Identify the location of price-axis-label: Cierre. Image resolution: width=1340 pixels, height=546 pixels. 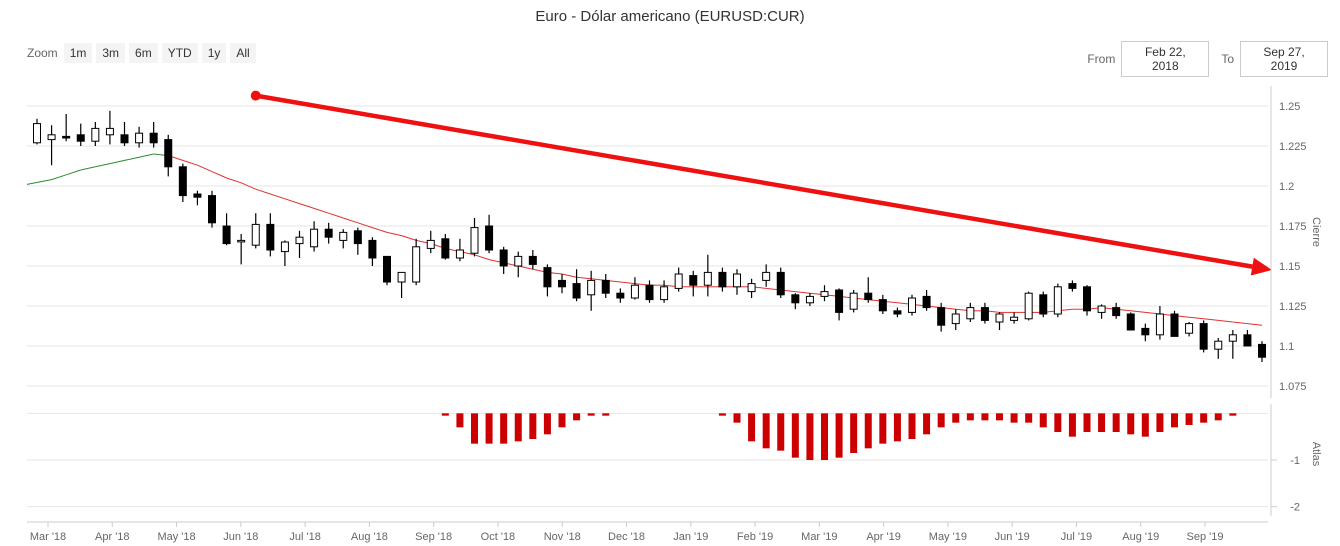
(1316, 232).